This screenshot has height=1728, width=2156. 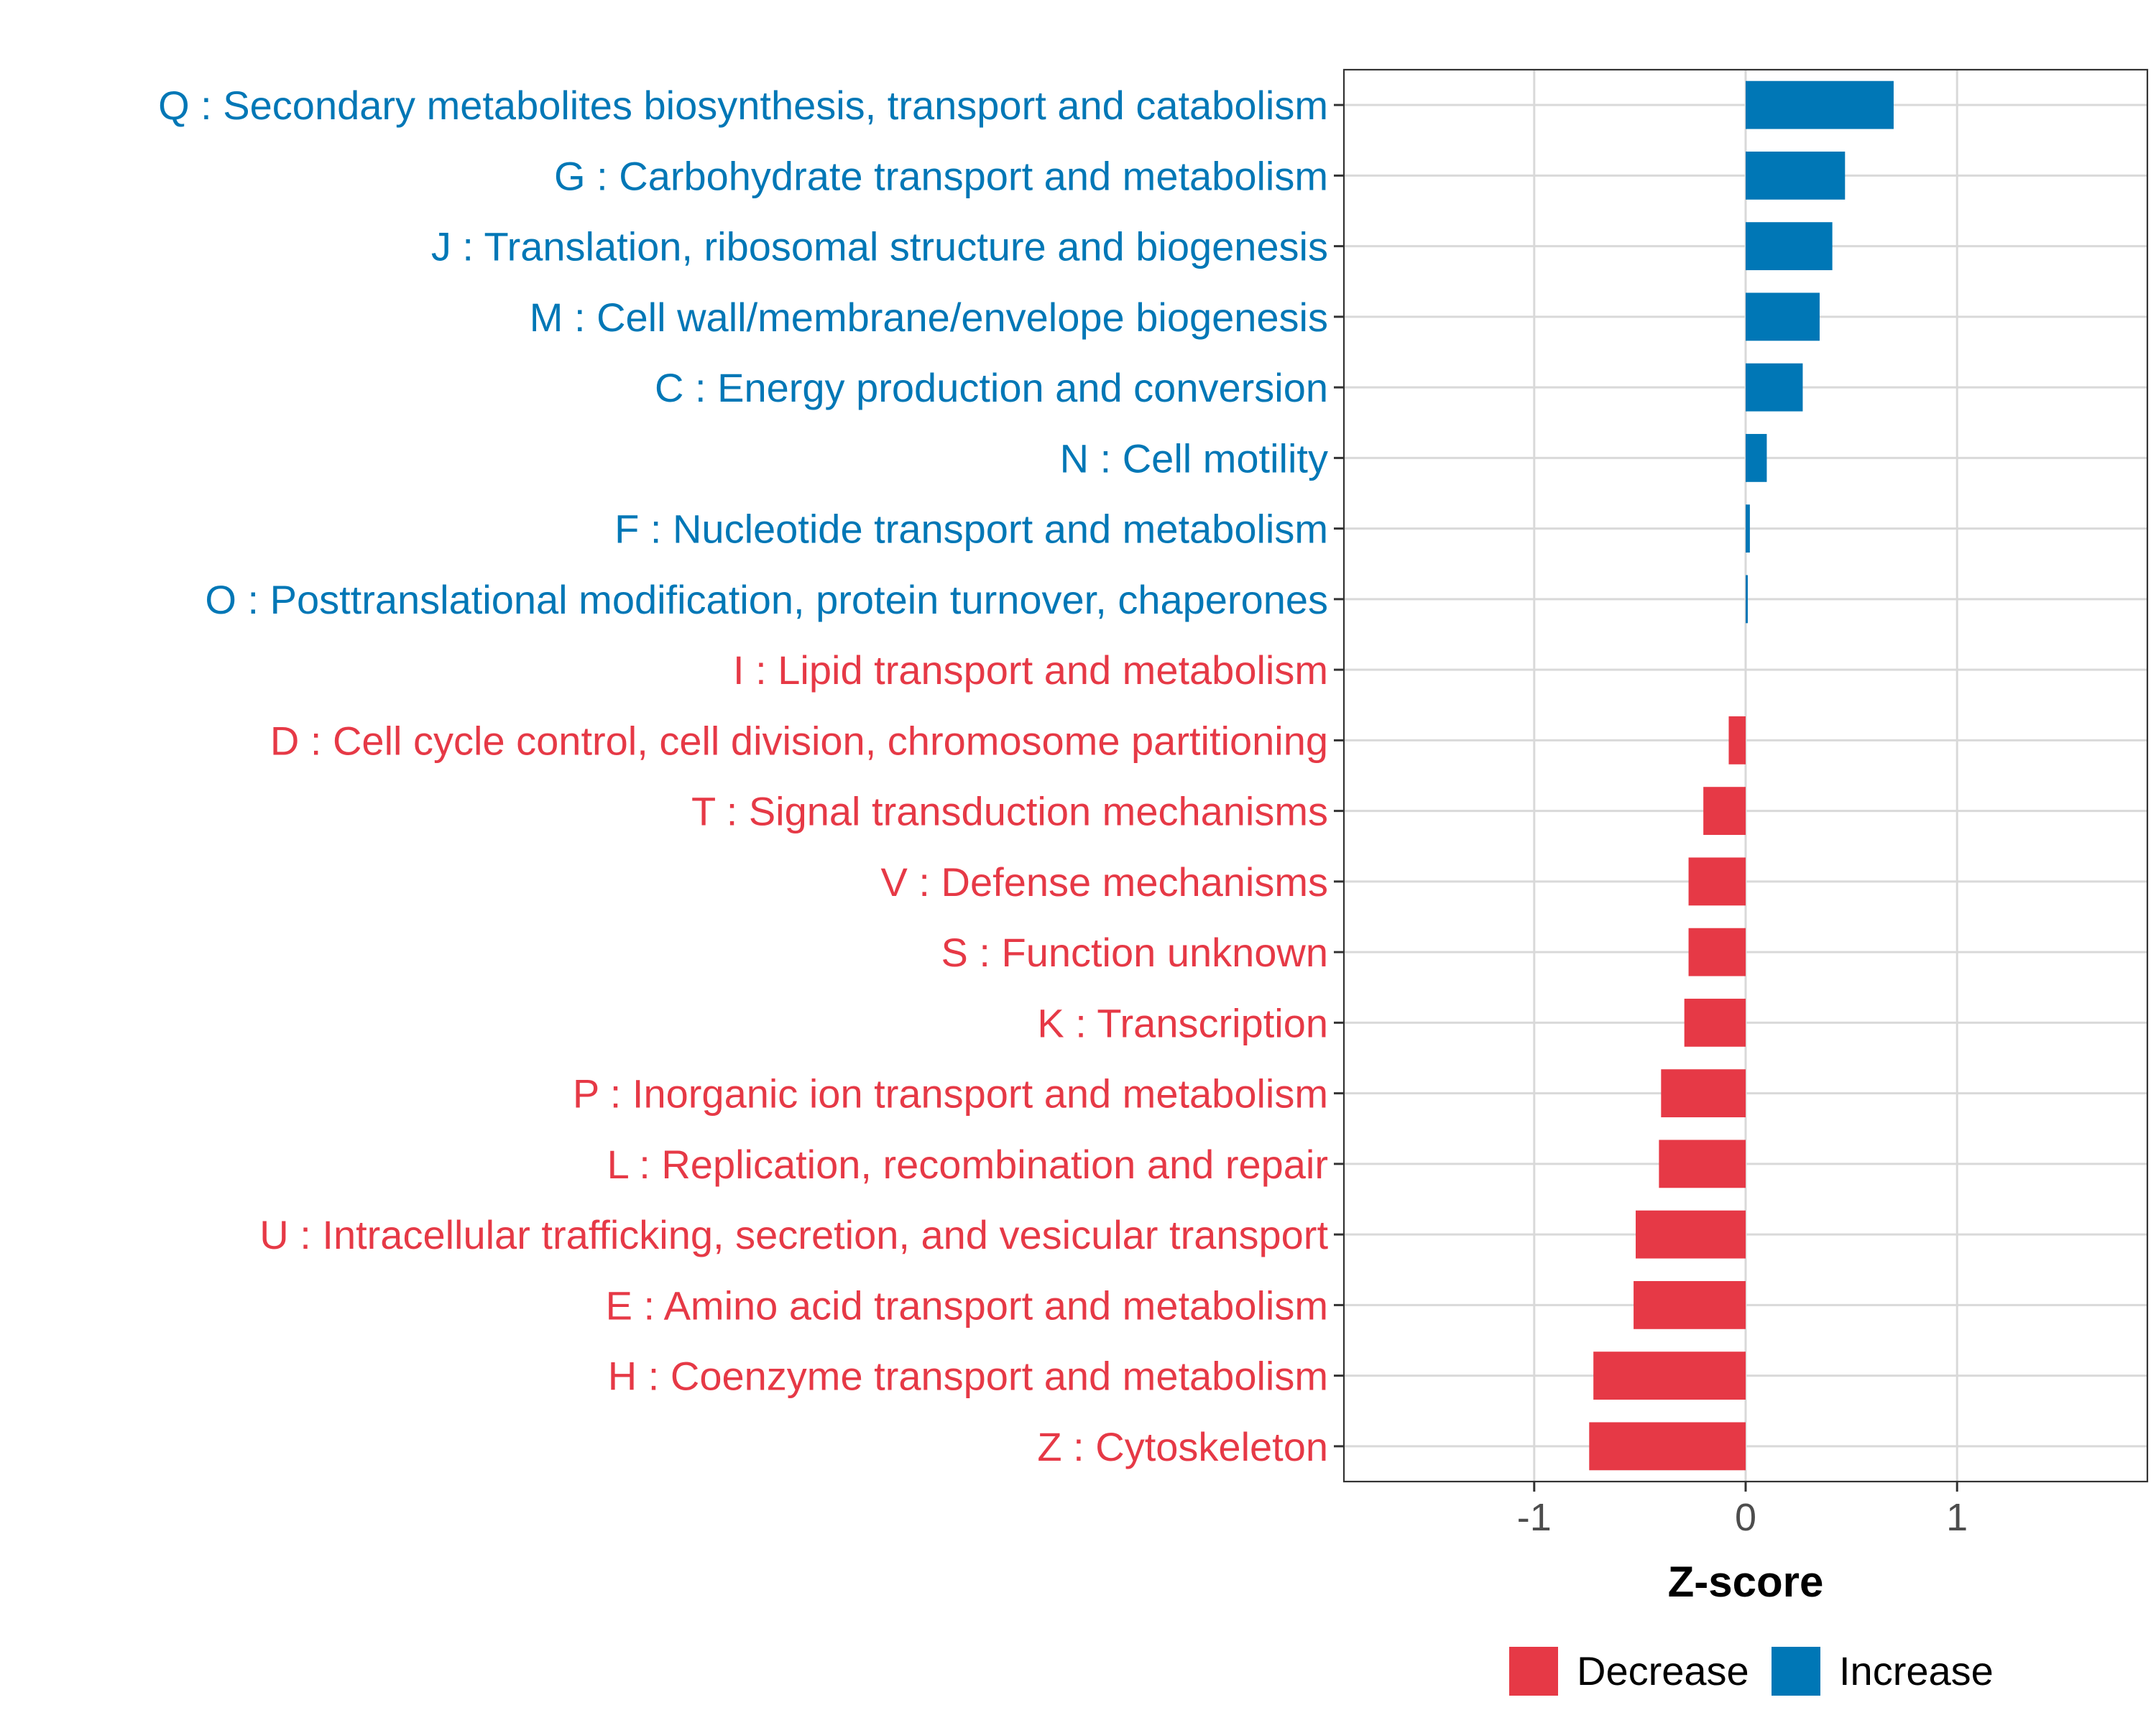 What do you see at coordinates (1182, 1023) in the screenshot?
I see `category-label: K : Transcription` at bounding box center [1182, 1023].